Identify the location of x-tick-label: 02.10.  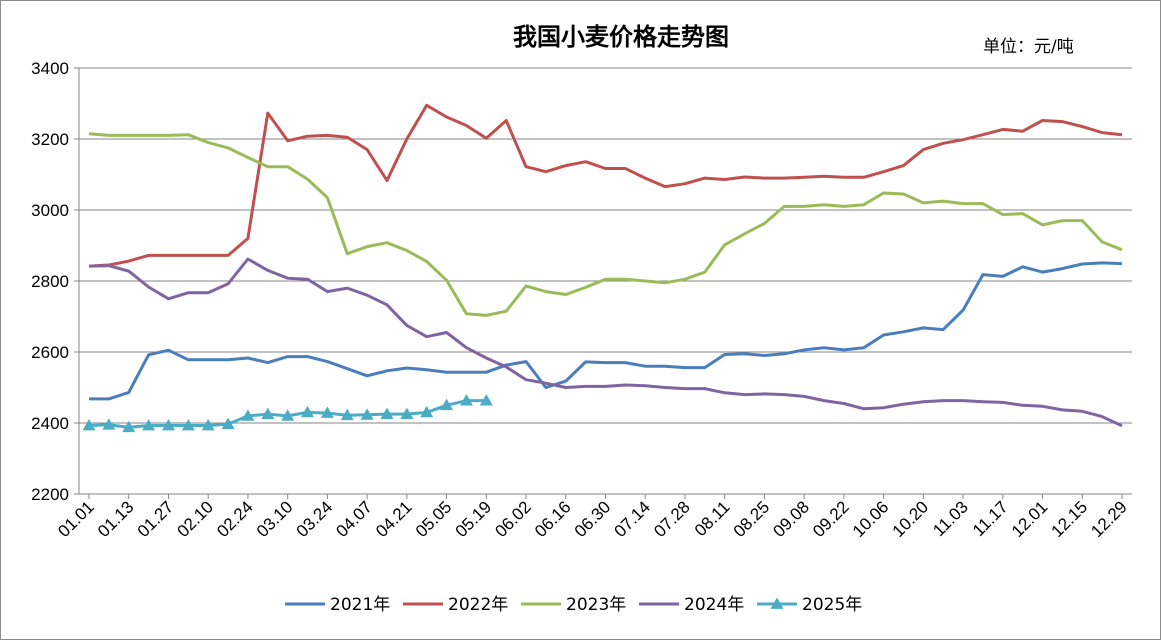
(196, 519).